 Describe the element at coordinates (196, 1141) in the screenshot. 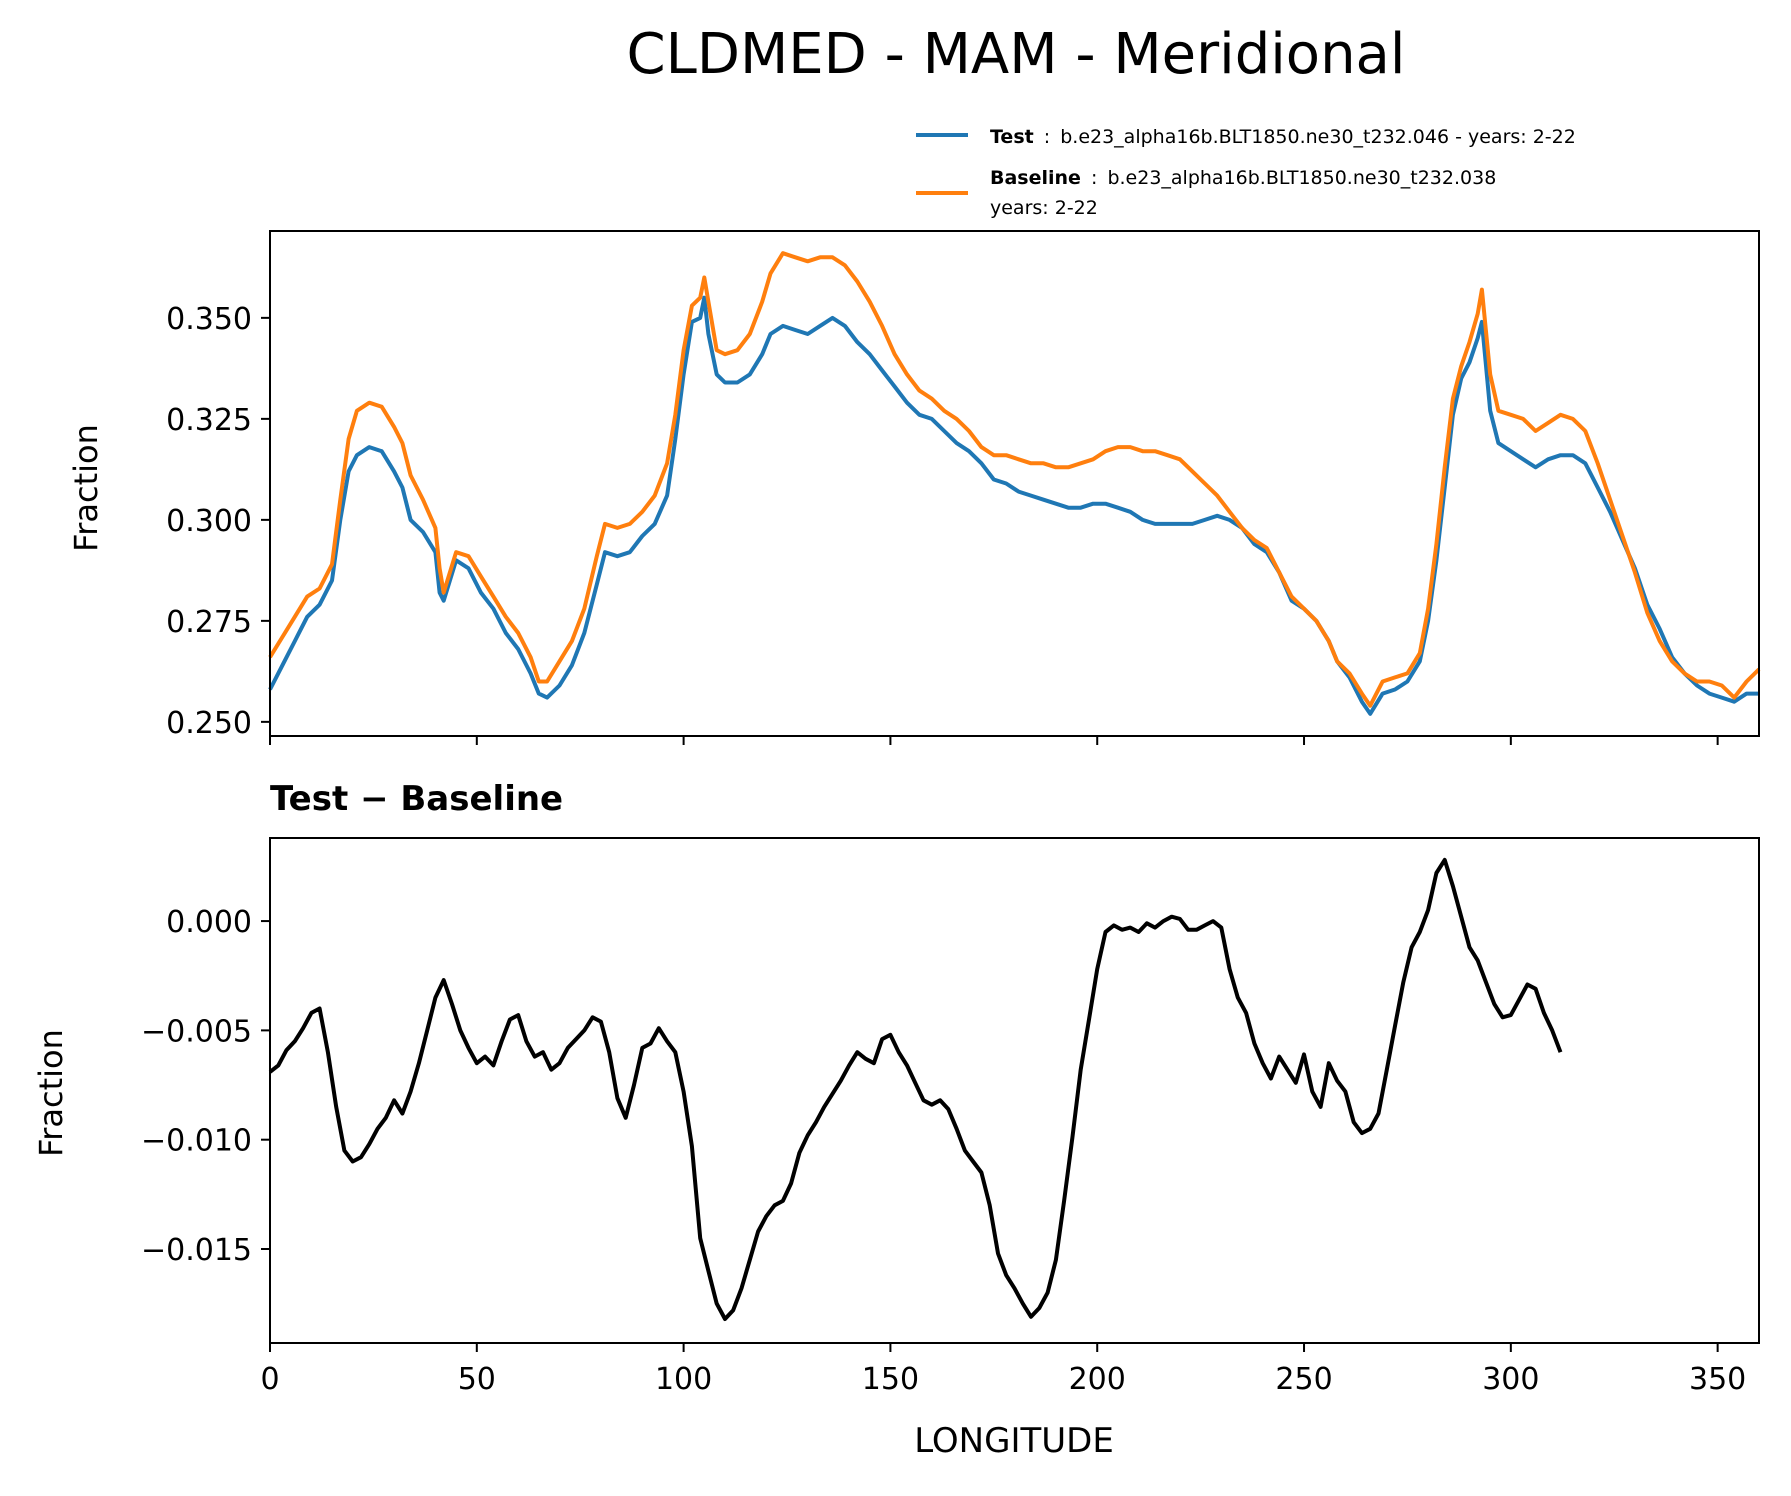

I see `bottom-y-tick-label: −0.010` at that location.